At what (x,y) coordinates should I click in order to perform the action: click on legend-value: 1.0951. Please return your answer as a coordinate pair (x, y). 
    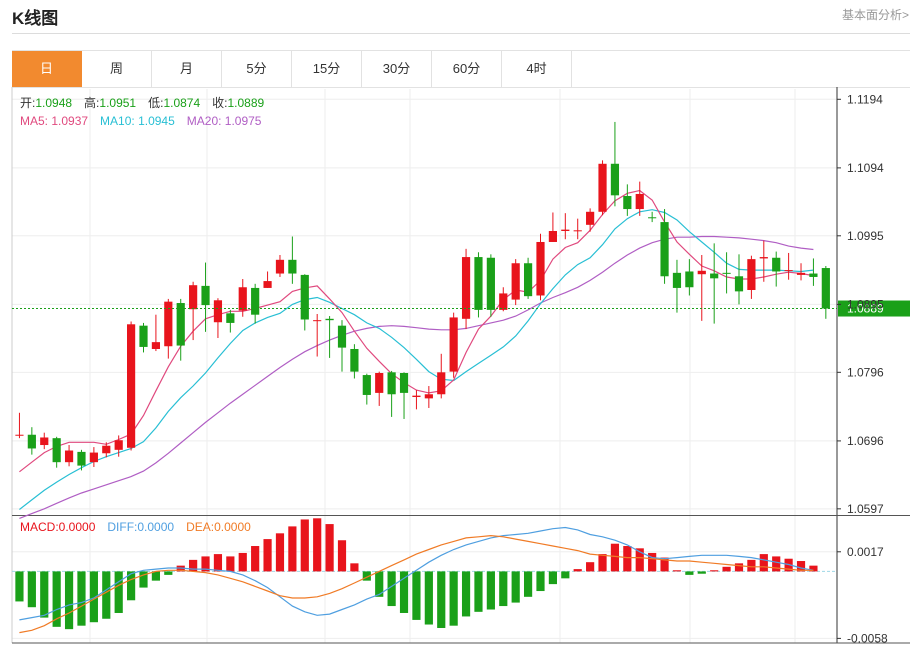
    Looking at the image, I should click on (117, 103).